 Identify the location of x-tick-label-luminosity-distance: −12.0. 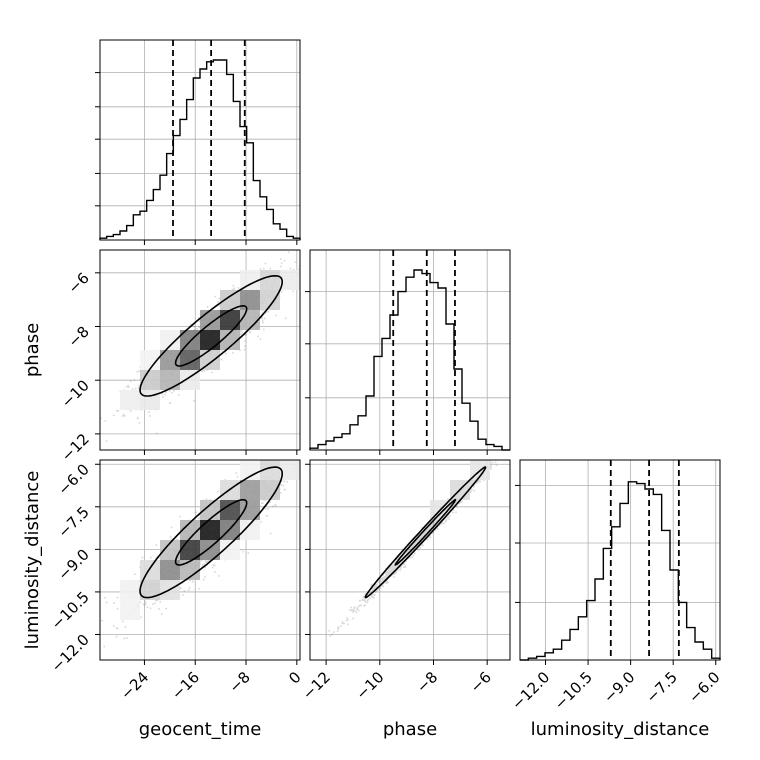
(530, 690).